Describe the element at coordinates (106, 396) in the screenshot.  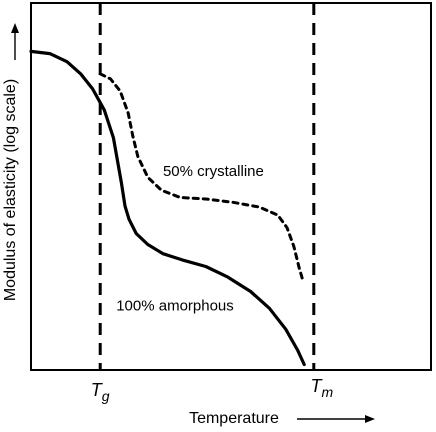
I see `tg-sub: g` at that location.